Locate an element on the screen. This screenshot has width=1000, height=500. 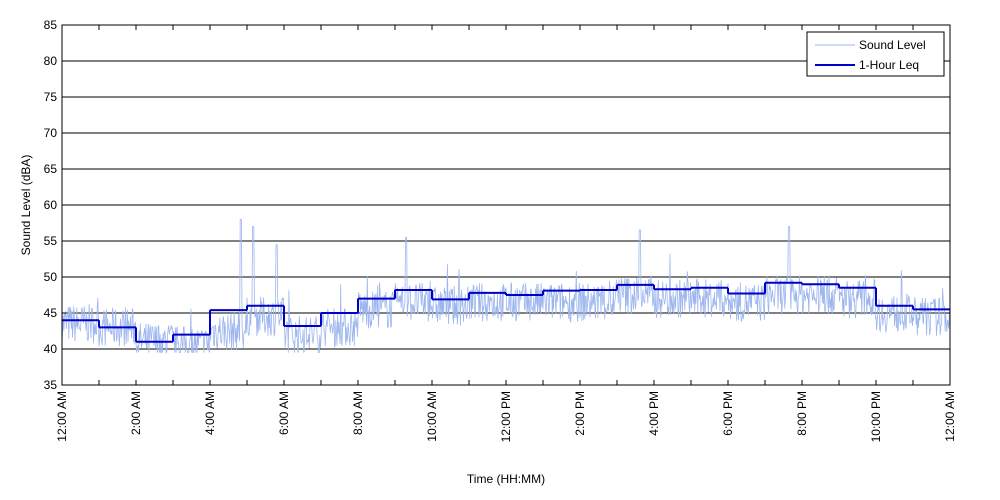
x-tick-label-0: 12:00 AM is located at coordinates (62, 416).